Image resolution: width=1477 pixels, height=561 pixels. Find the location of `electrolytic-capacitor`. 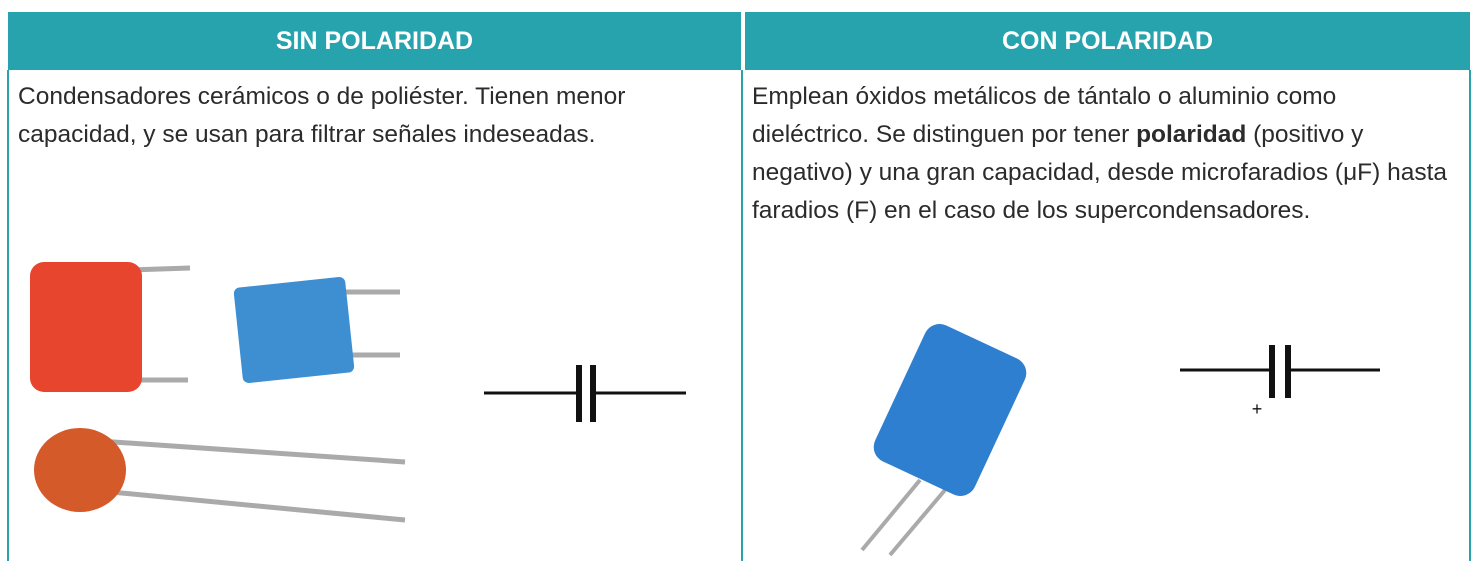

electrolytic-capacitor is located at coordinates (943, 440).